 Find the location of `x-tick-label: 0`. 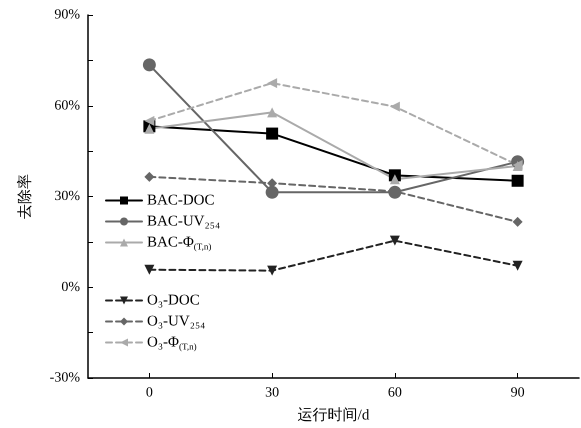

x-tick-label: 0 is located at coordinates (149, 393).